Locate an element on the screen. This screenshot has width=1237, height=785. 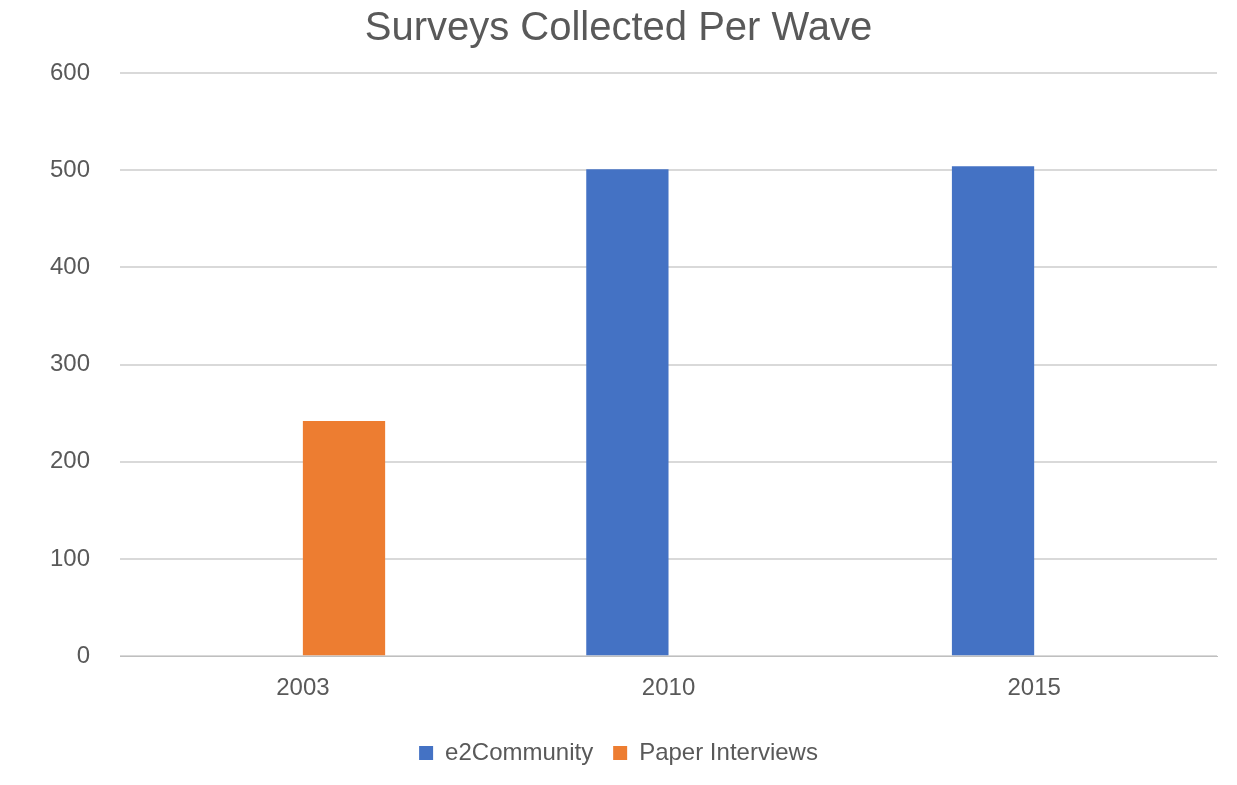
y-tick-label: 300 is located at coordinates (70, 363).